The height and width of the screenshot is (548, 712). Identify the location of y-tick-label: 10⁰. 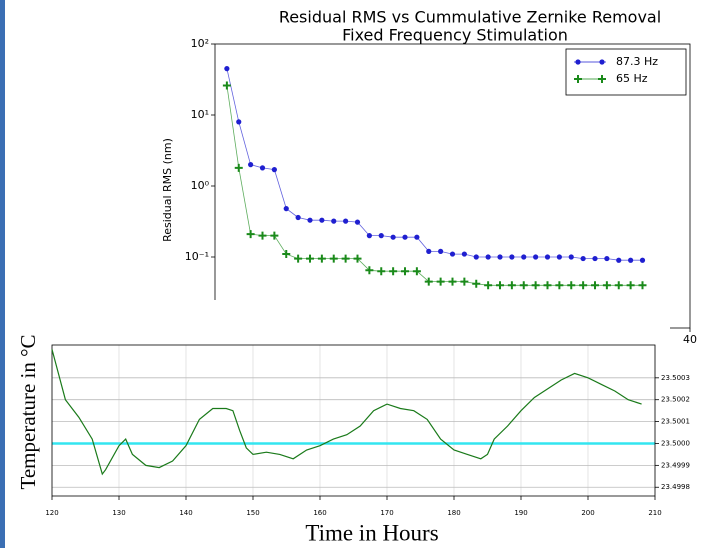
(200, 185).